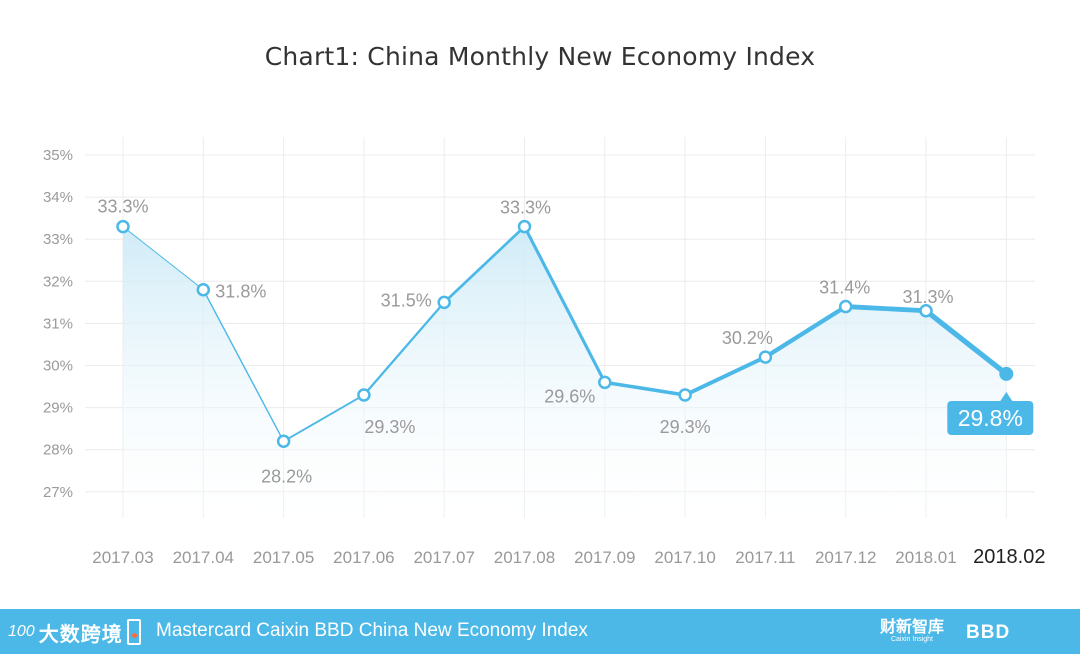 The height and width of the screenshot is (654, 1080). I want to click on callout-pointer, so click(1006, 396).